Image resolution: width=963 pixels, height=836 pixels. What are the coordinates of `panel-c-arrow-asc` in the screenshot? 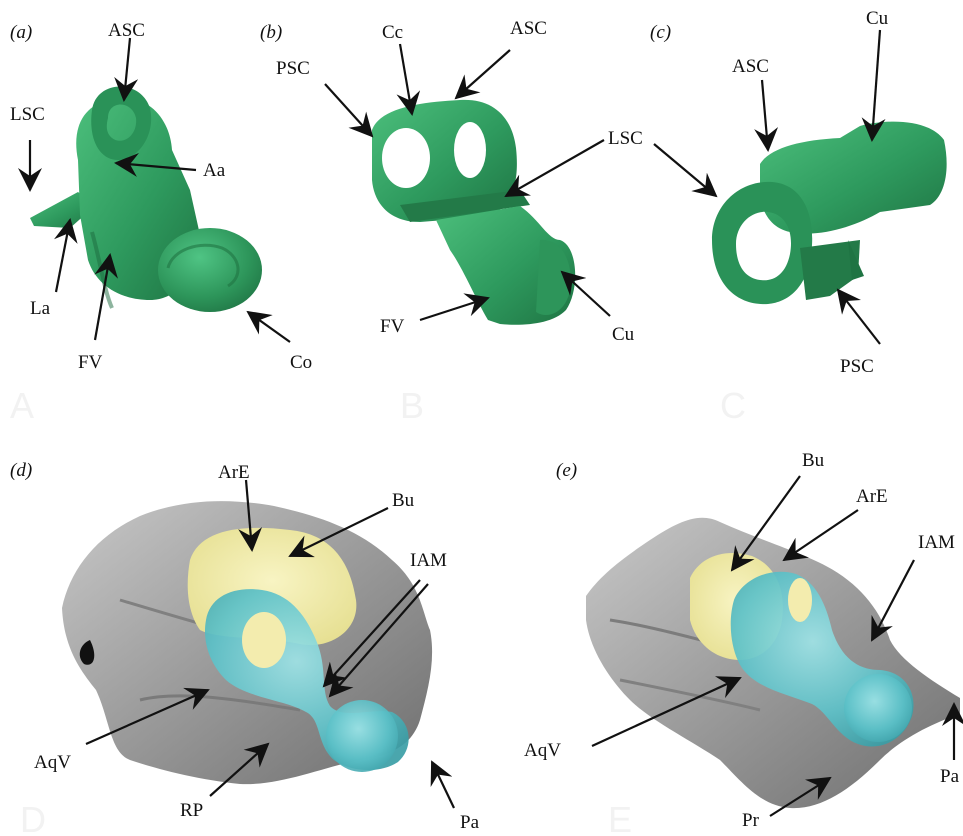 It's located at (766, 115).